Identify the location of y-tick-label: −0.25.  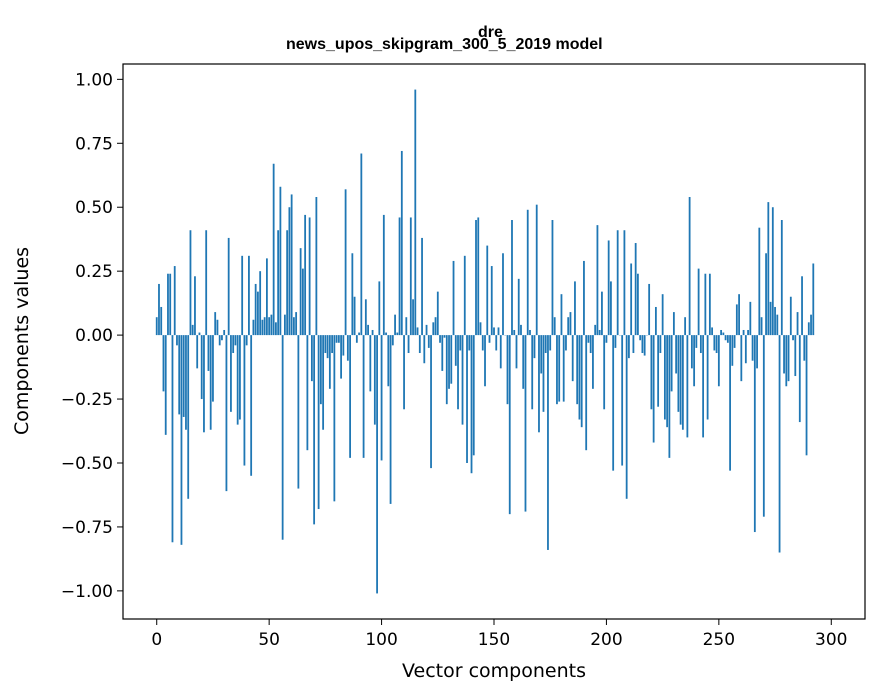
(87, 400).